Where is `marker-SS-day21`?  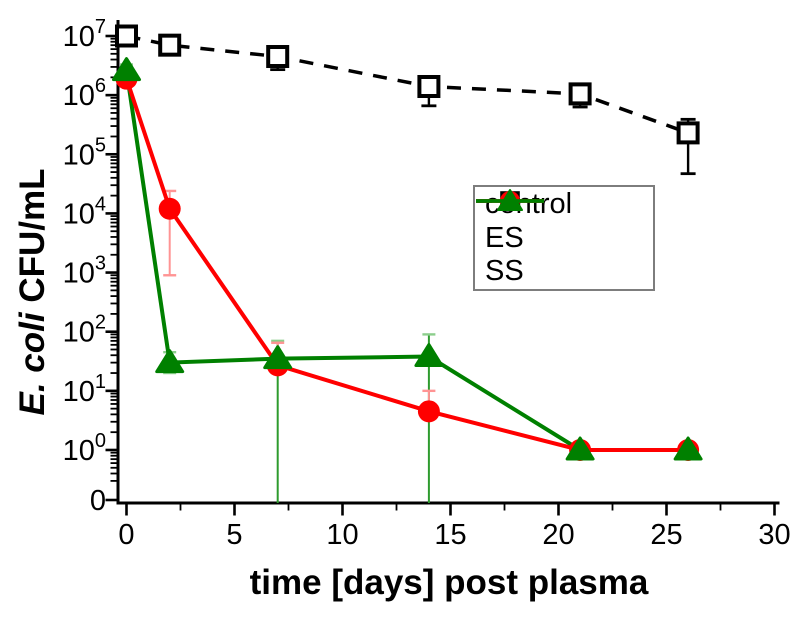
marker-SS-day21 is located at coordinates (580, 448).